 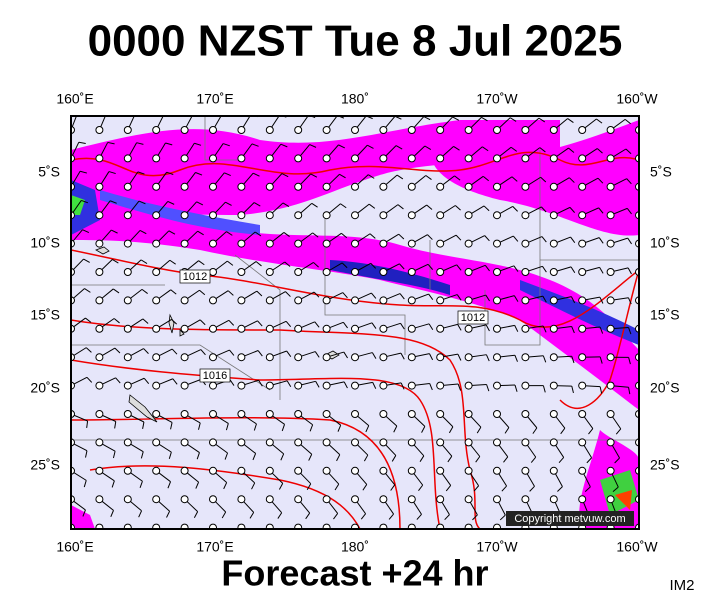 I want to click on lat-label: 15˚S, so click(x=665, y=315).